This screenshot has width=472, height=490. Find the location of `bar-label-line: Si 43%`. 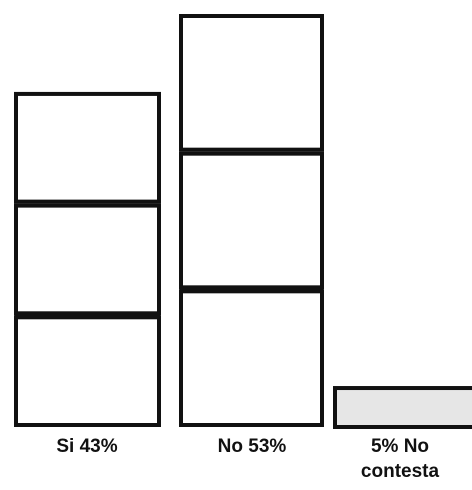

bar-label-line: Si 43% is located at coordinates (86, 446).